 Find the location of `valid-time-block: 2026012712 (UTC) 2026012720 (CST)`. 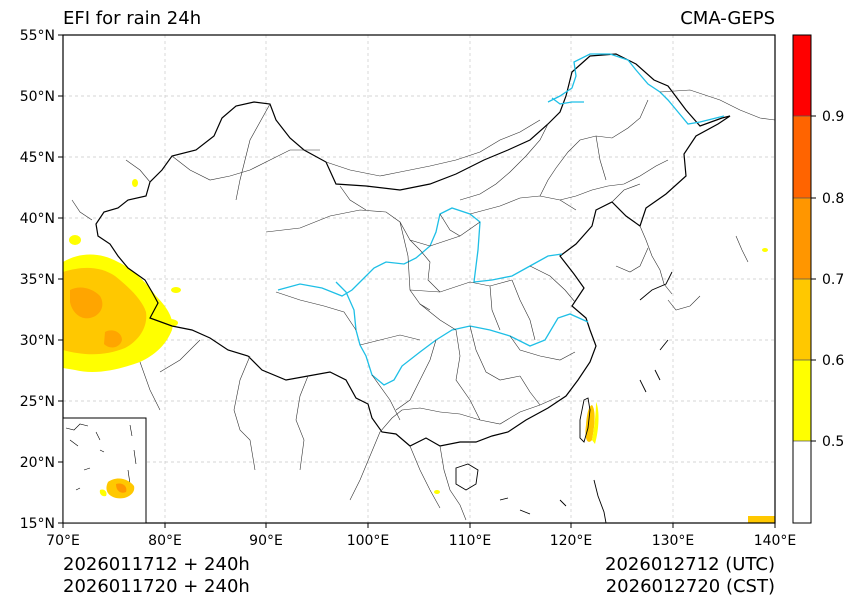

valid-time-block: 2026012712 (UTC) 2026012720 (CST) is located at coordinates (690, 576).